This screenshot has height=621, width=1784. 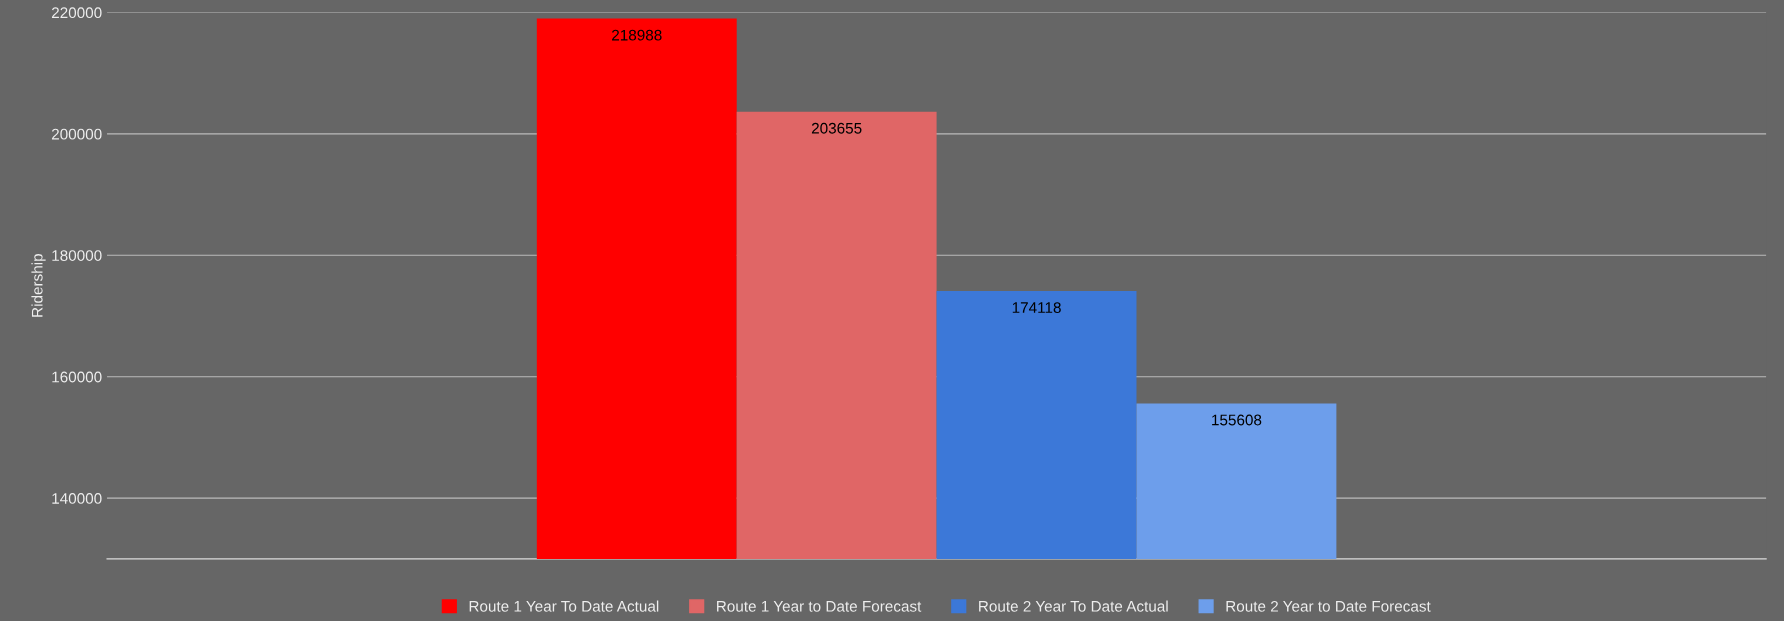 I want to click on legend-label: Route 2 Year to Date Forecast, so click(x=1328, y=606).